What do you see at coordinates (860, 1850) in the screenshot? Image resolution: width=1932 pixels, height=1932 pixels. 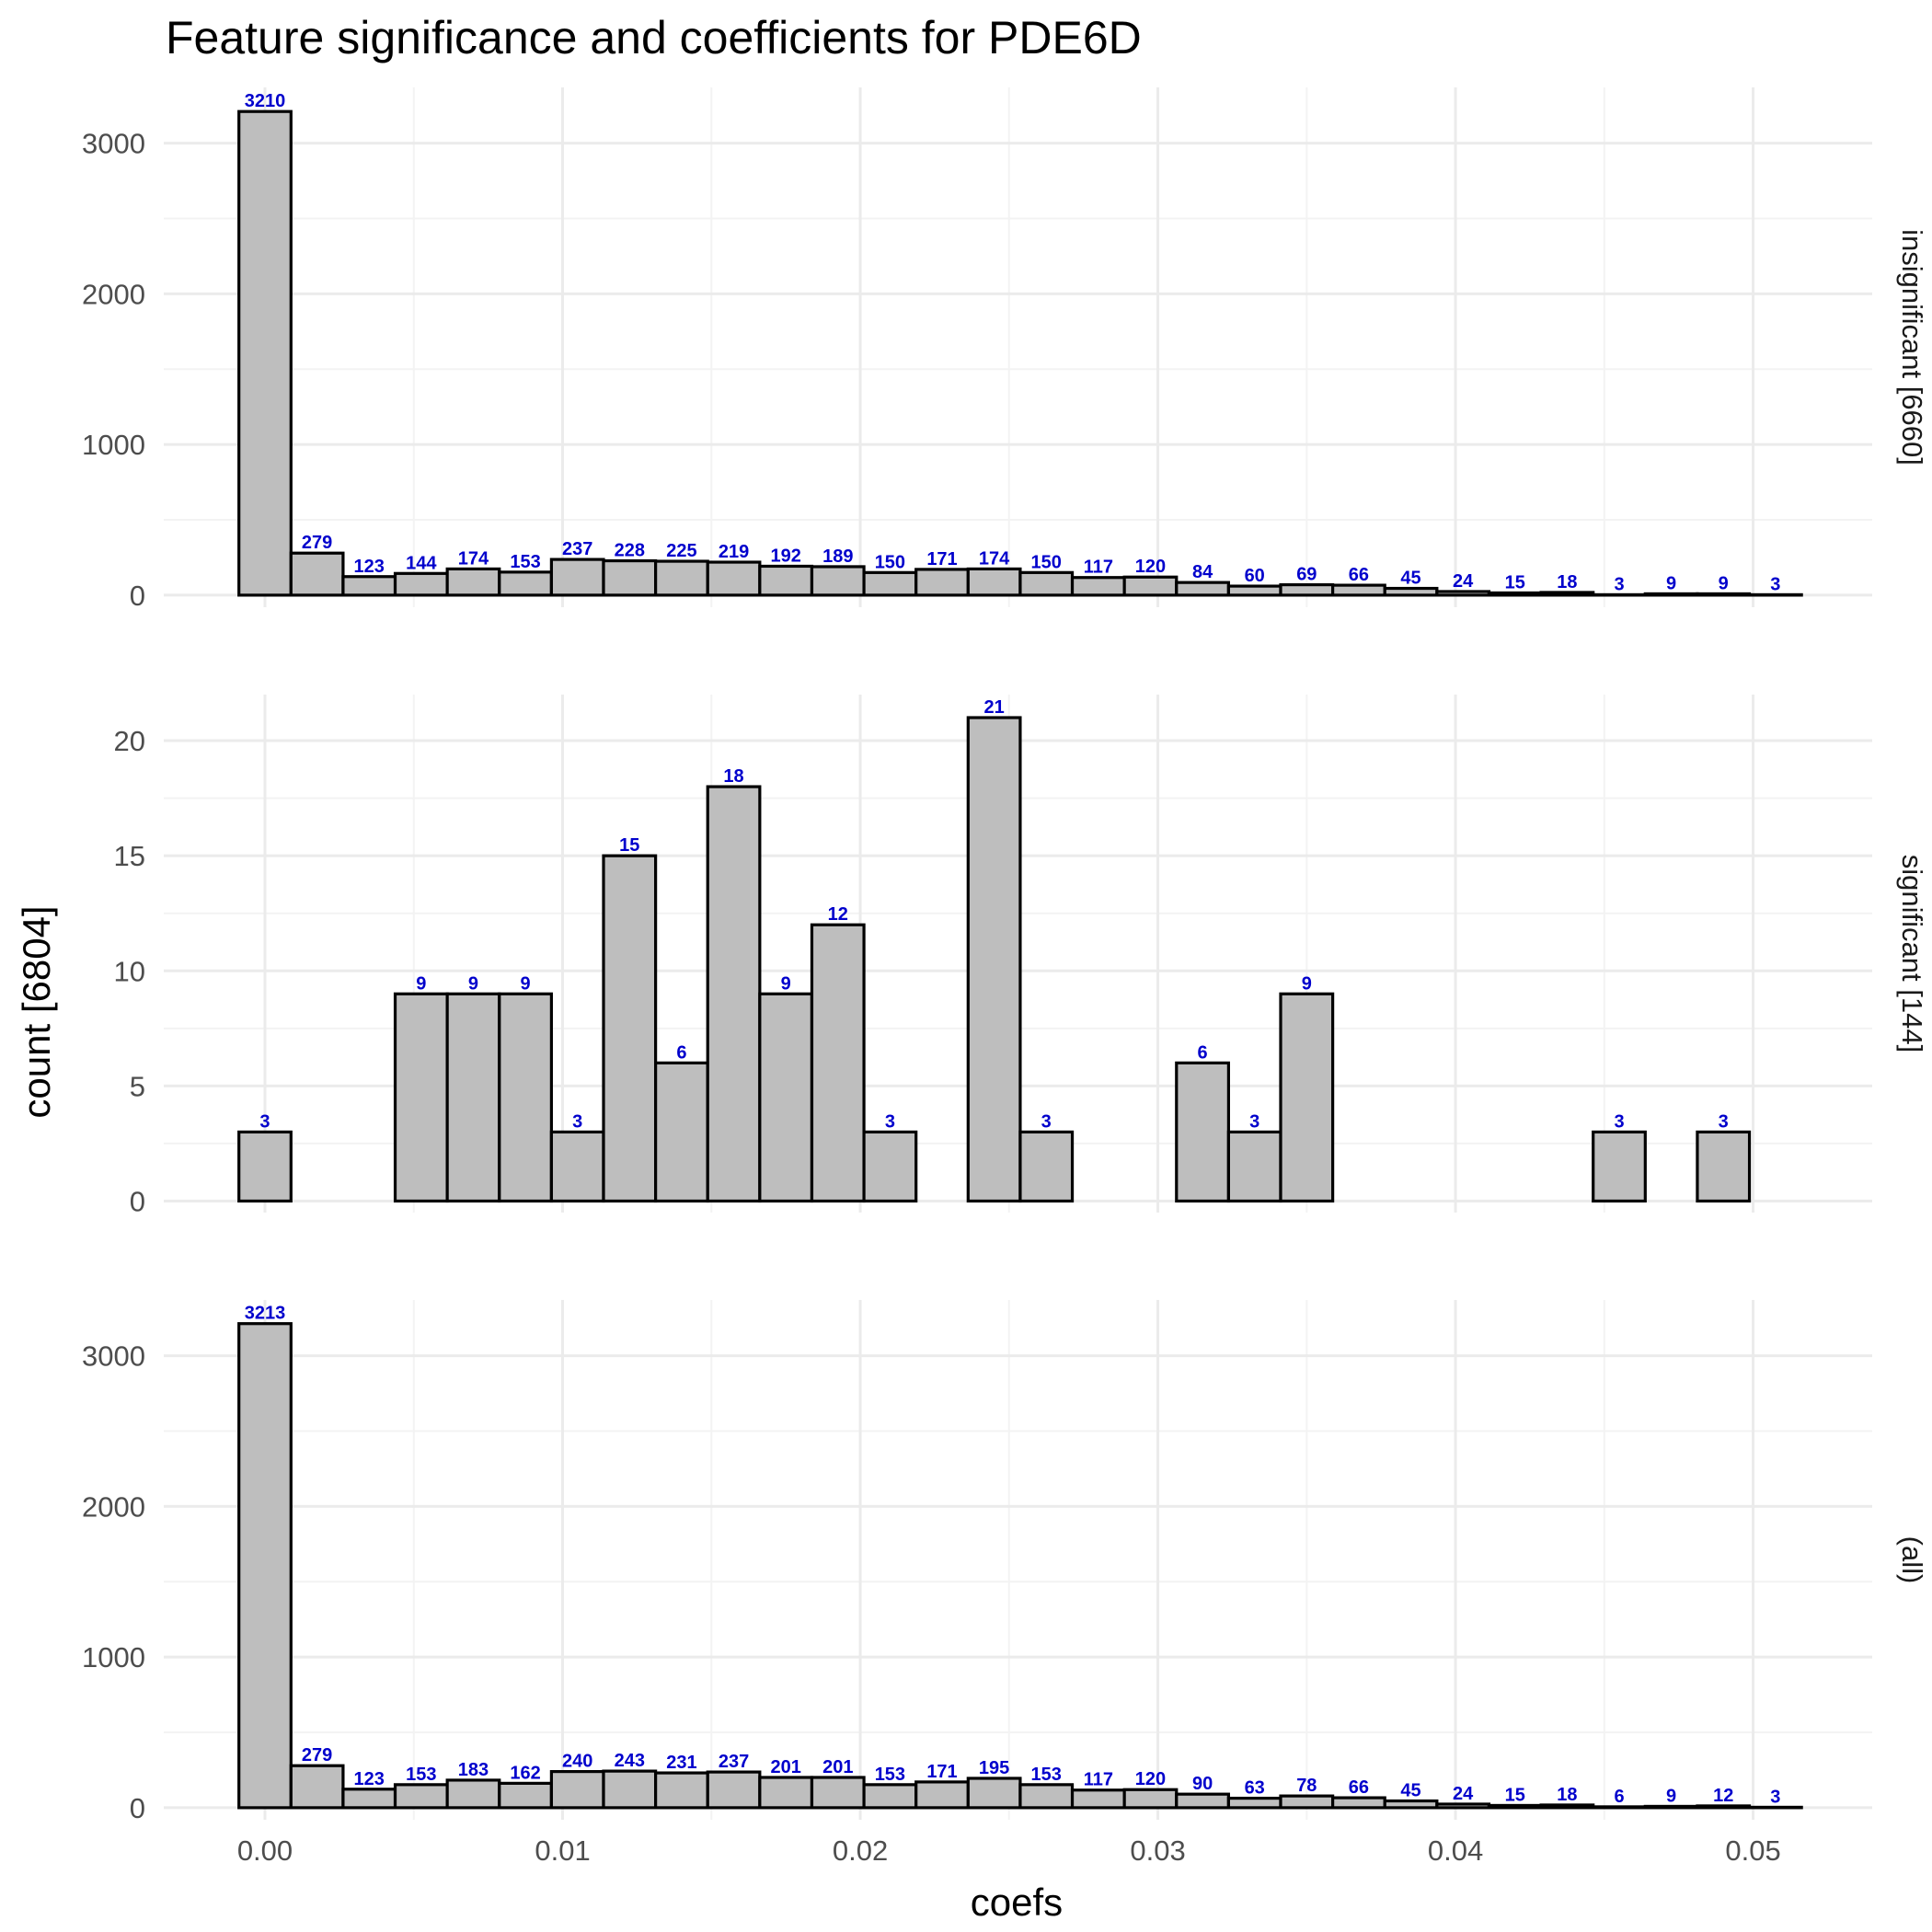 I see `x-tick-label: 0.02` at bounding box center [860, 1850].